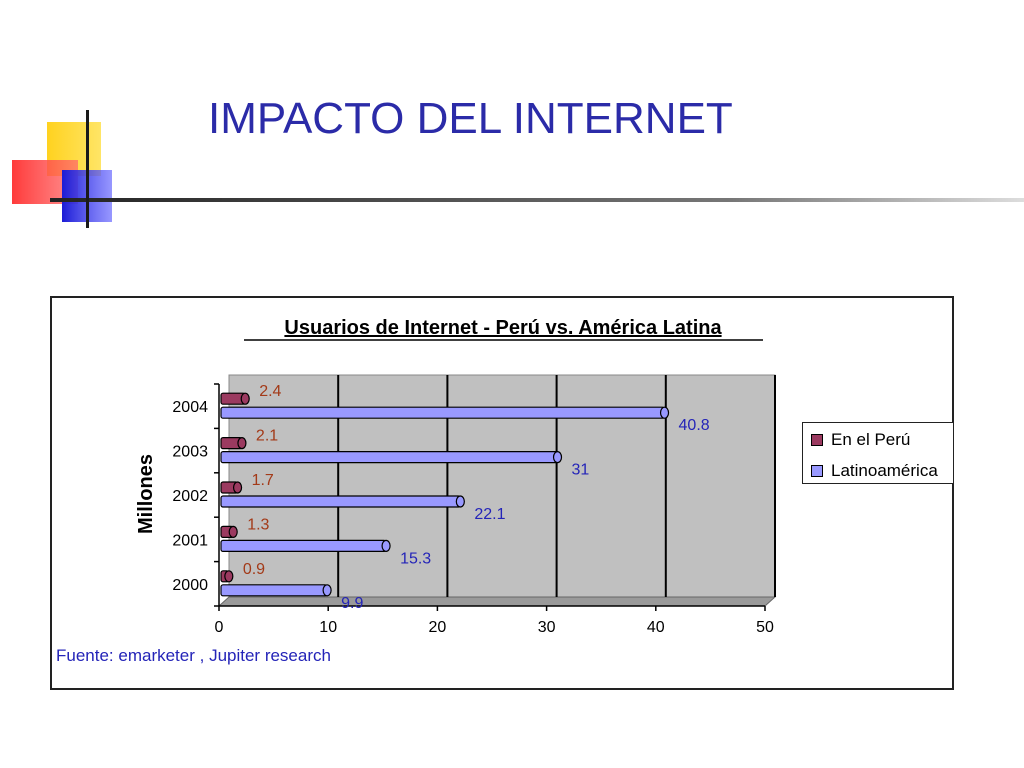 This screenshot has height=768, width=1024. Describe the element at coordinates (884, 470) in the screenshot. I see `legend-label-latam: Latinoamérica` at that location.